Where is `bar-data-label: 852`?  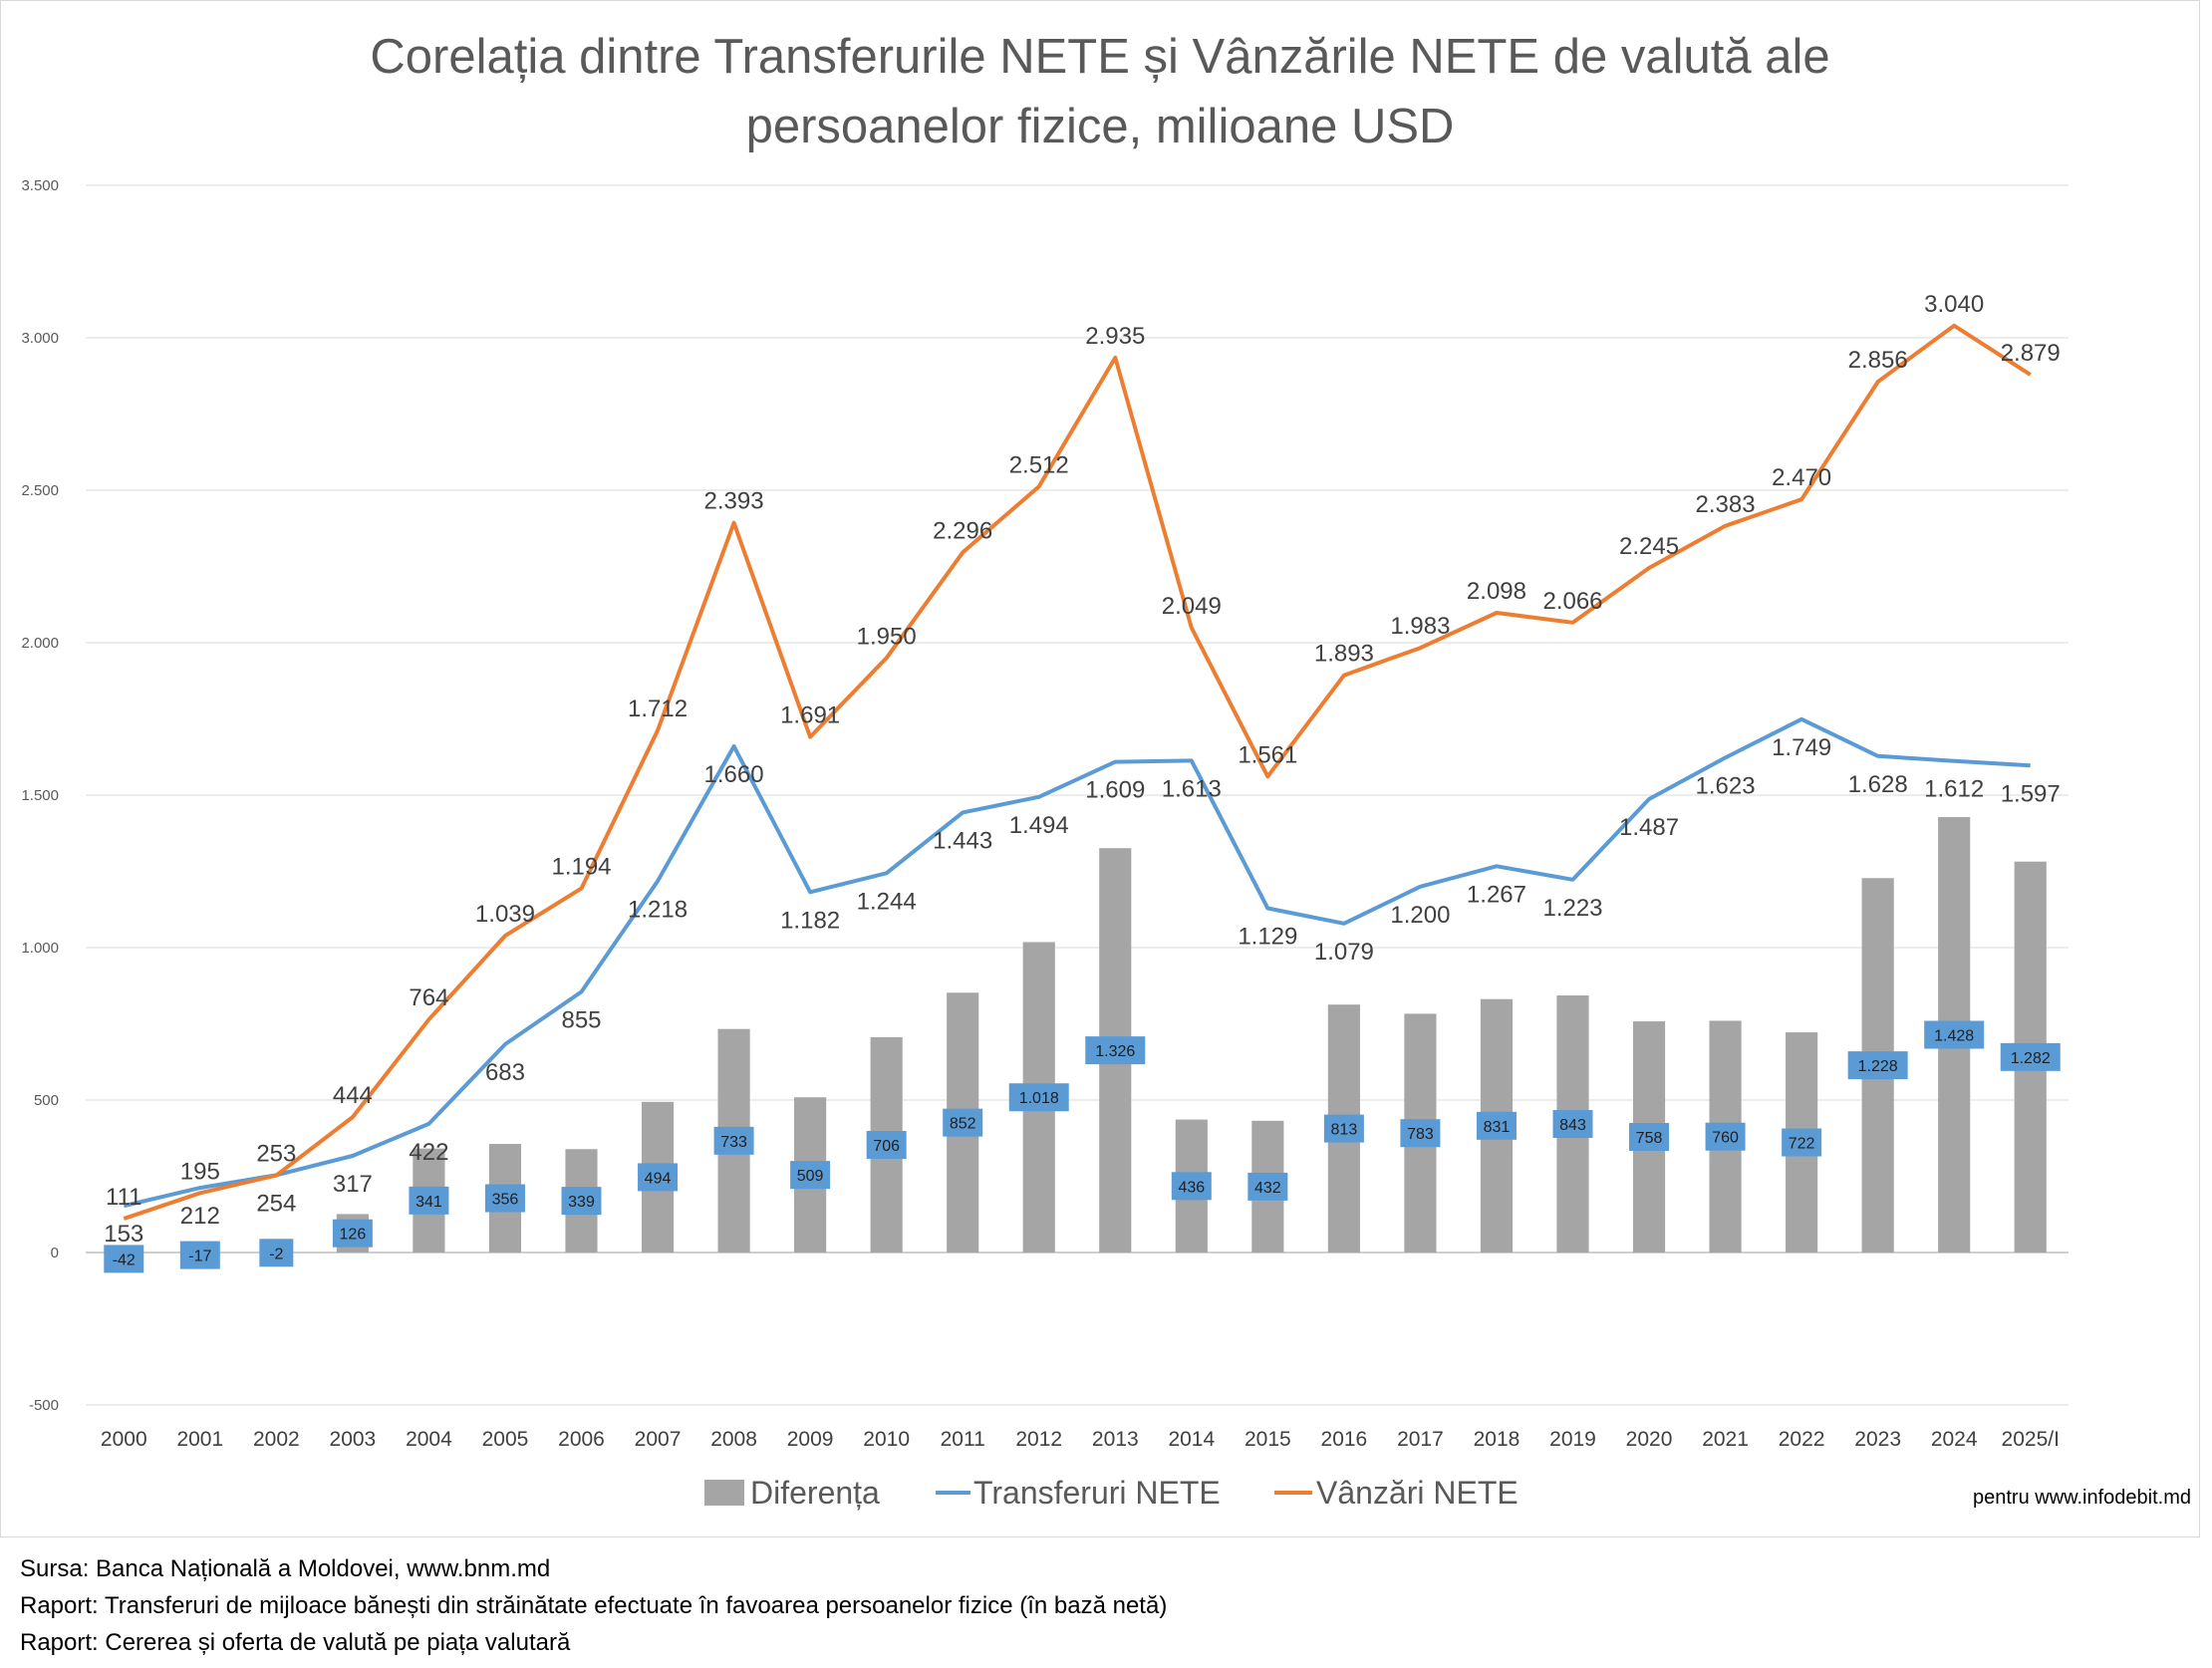
bar-data-label: 852 is located at coordinates (963, 1124).